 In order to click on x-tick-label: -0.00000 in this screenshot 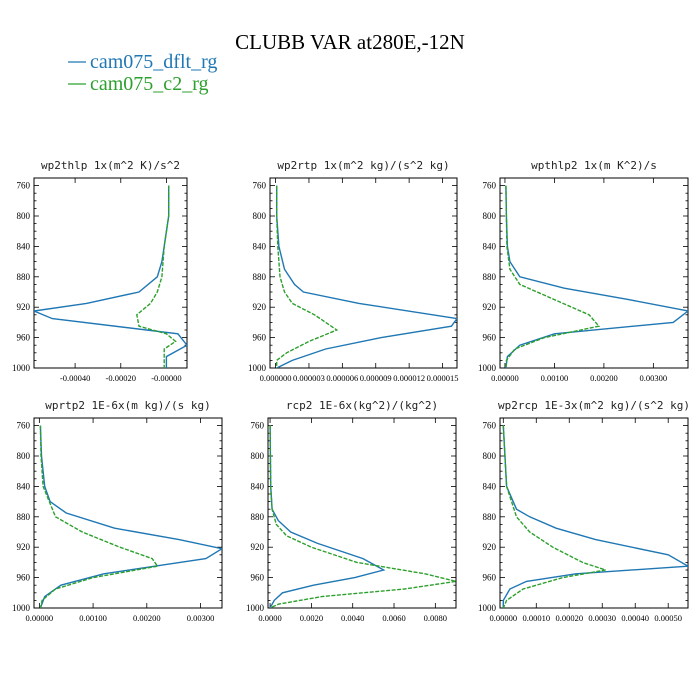, I will do `click(166, 378)`.